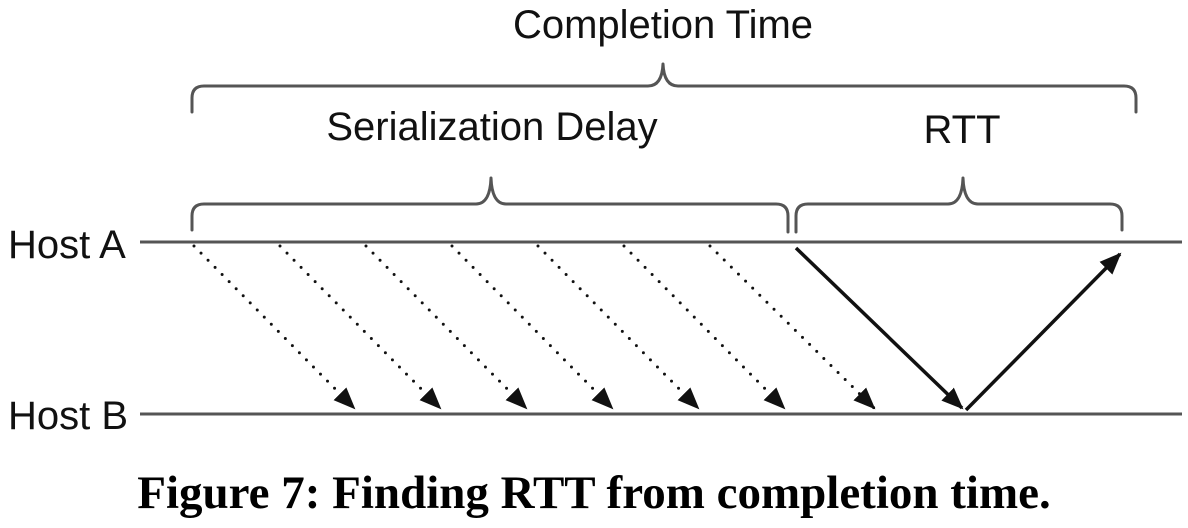 This screenshot has width=1188, height=528. What do you see at coordinates (491, 127) in the screenshot?
I see `serialization-delay-label: Serialization Delay` at bounding box center [491, 127].